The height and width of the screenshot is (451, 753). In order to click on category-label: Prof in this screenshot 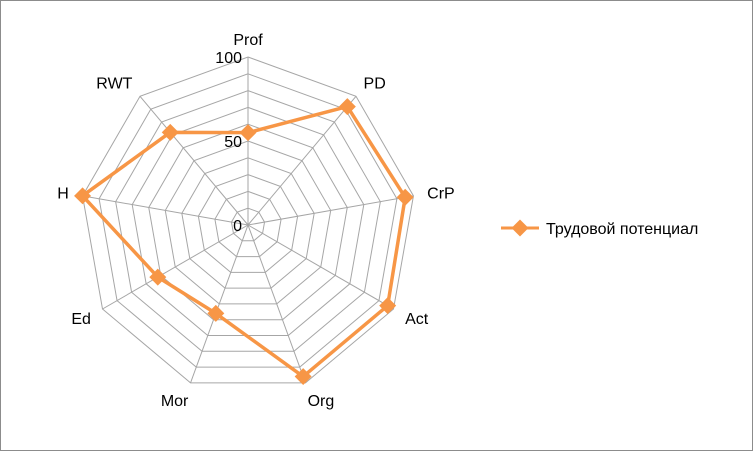, I will do `click(248, 40)`.